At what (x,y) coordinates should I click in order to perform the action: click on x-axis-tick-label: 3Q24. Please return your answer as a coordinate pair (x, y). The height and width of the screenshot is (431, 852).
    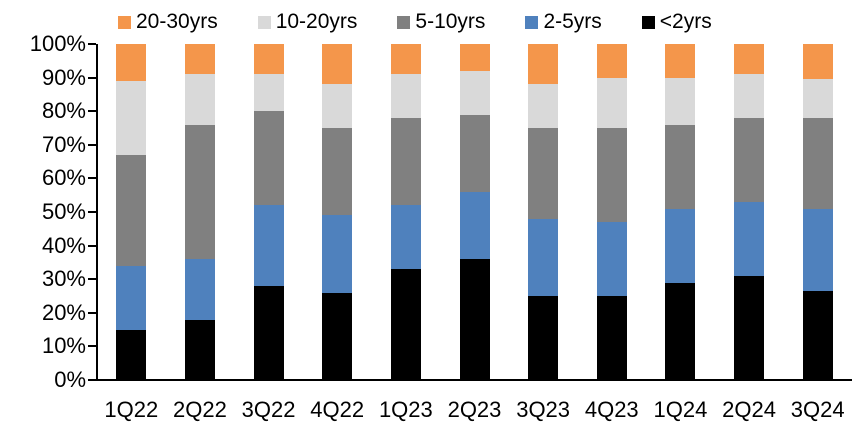
    Looking at the image, I should click on (817, 409).